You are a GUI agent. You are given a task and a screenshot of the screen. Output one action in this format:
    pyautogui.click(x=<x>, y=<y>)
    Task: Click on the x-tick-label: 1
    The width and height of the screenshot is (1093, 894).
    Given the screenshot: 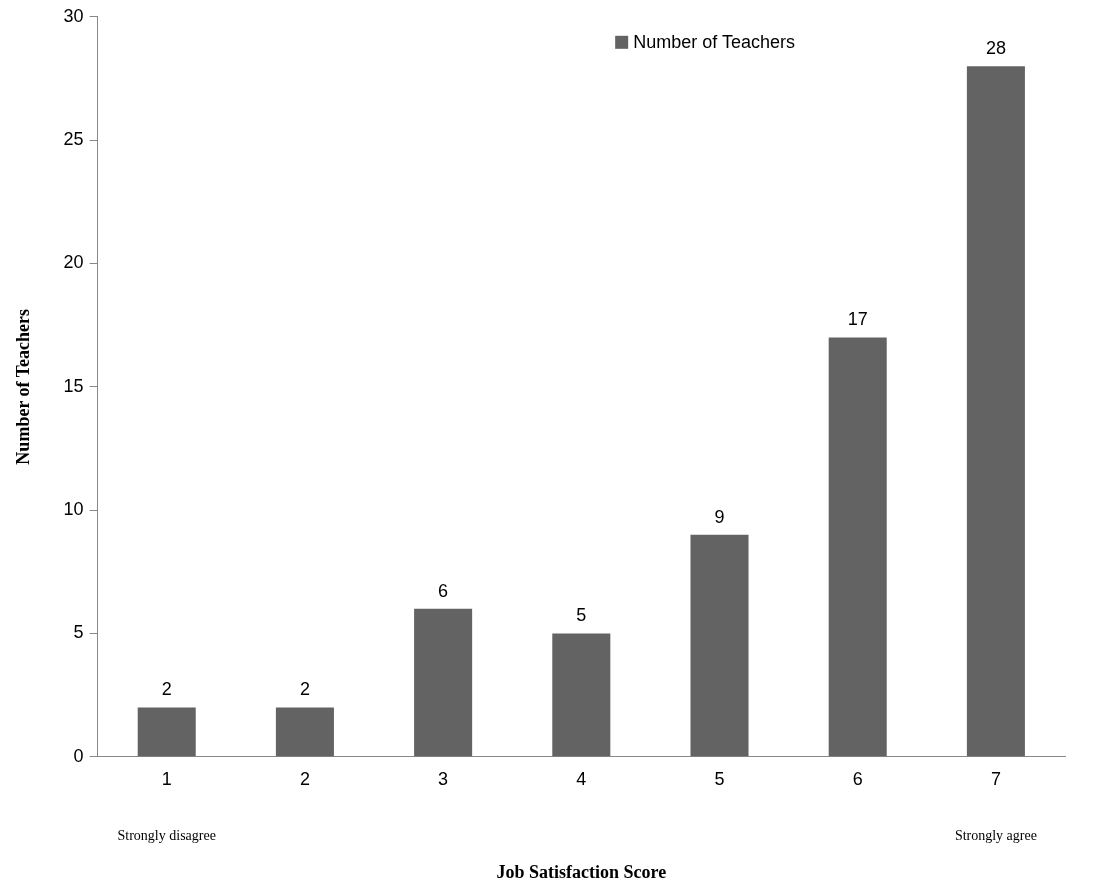 What is the action you would take?
    pyautogui.click(x=166, y=778)
    